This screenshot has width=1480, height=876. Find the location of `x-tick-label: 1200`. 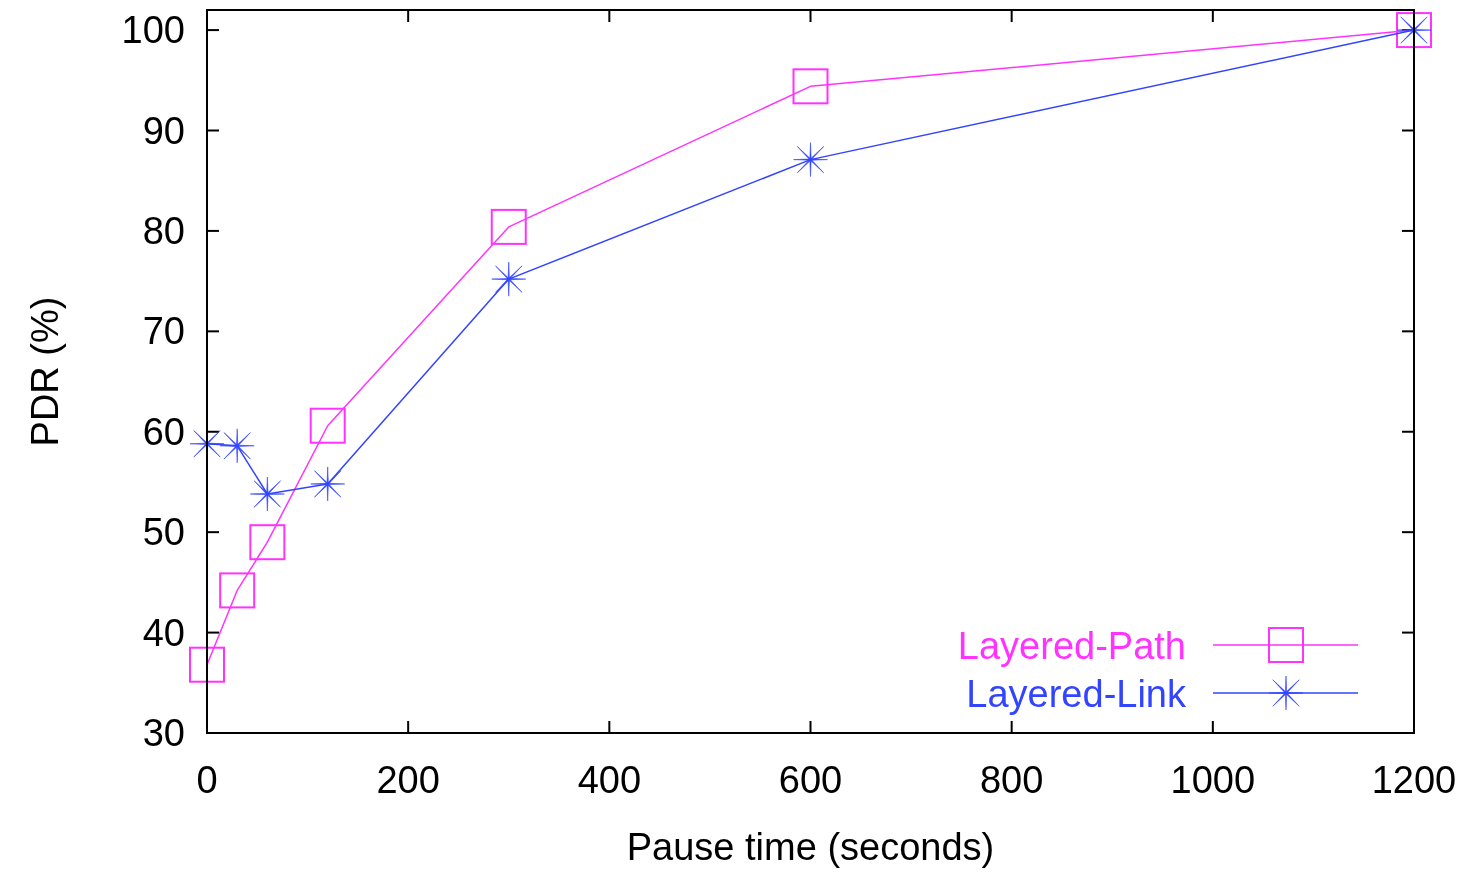

x-tick-label: 1200 is located at coordinates (1414, 780).